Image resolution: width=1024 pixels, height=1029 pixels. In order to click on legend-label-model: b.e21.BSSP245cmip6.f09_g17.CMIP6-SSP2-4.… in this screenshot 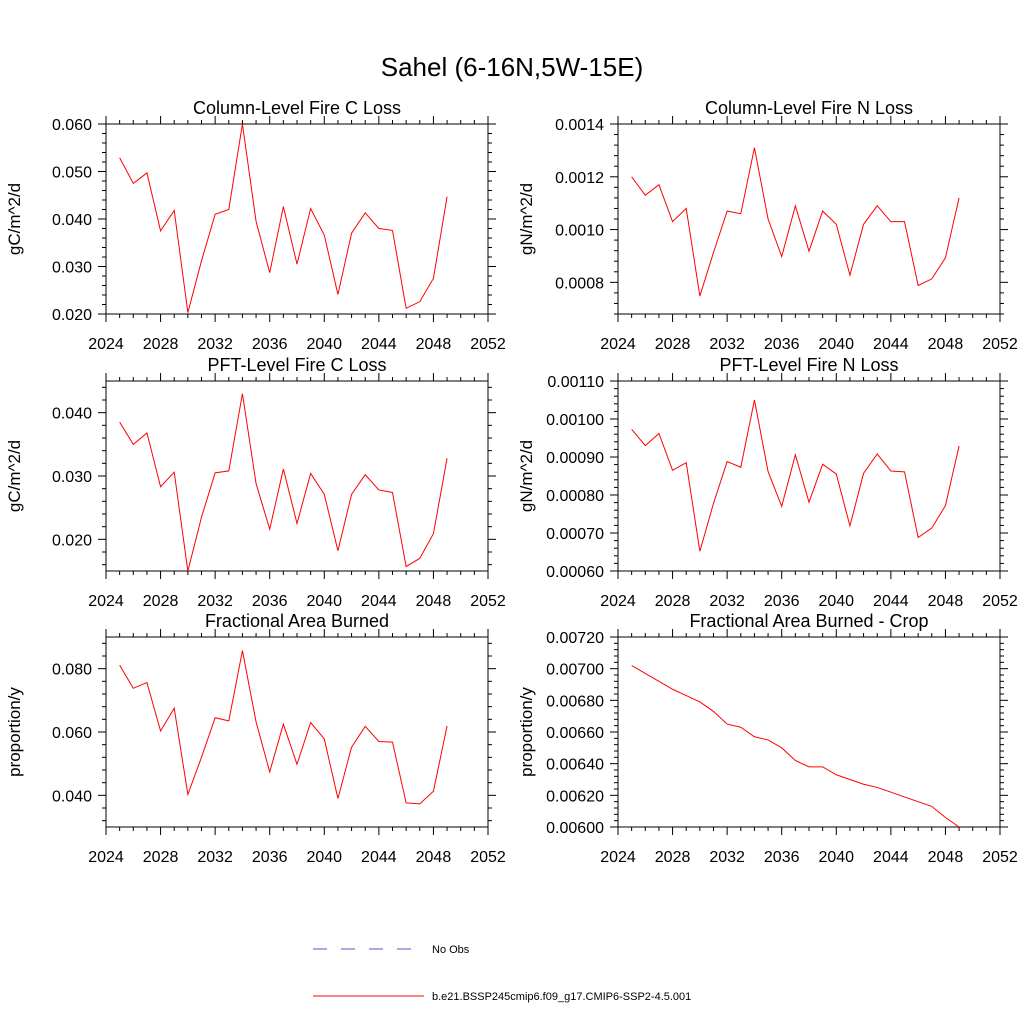, I will do `click(561, 997)`.